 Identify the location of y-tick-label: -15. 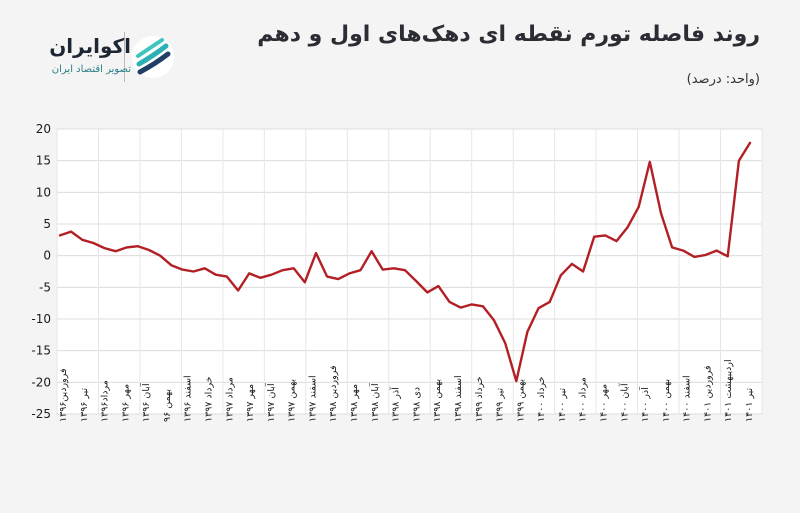
(41, 351).